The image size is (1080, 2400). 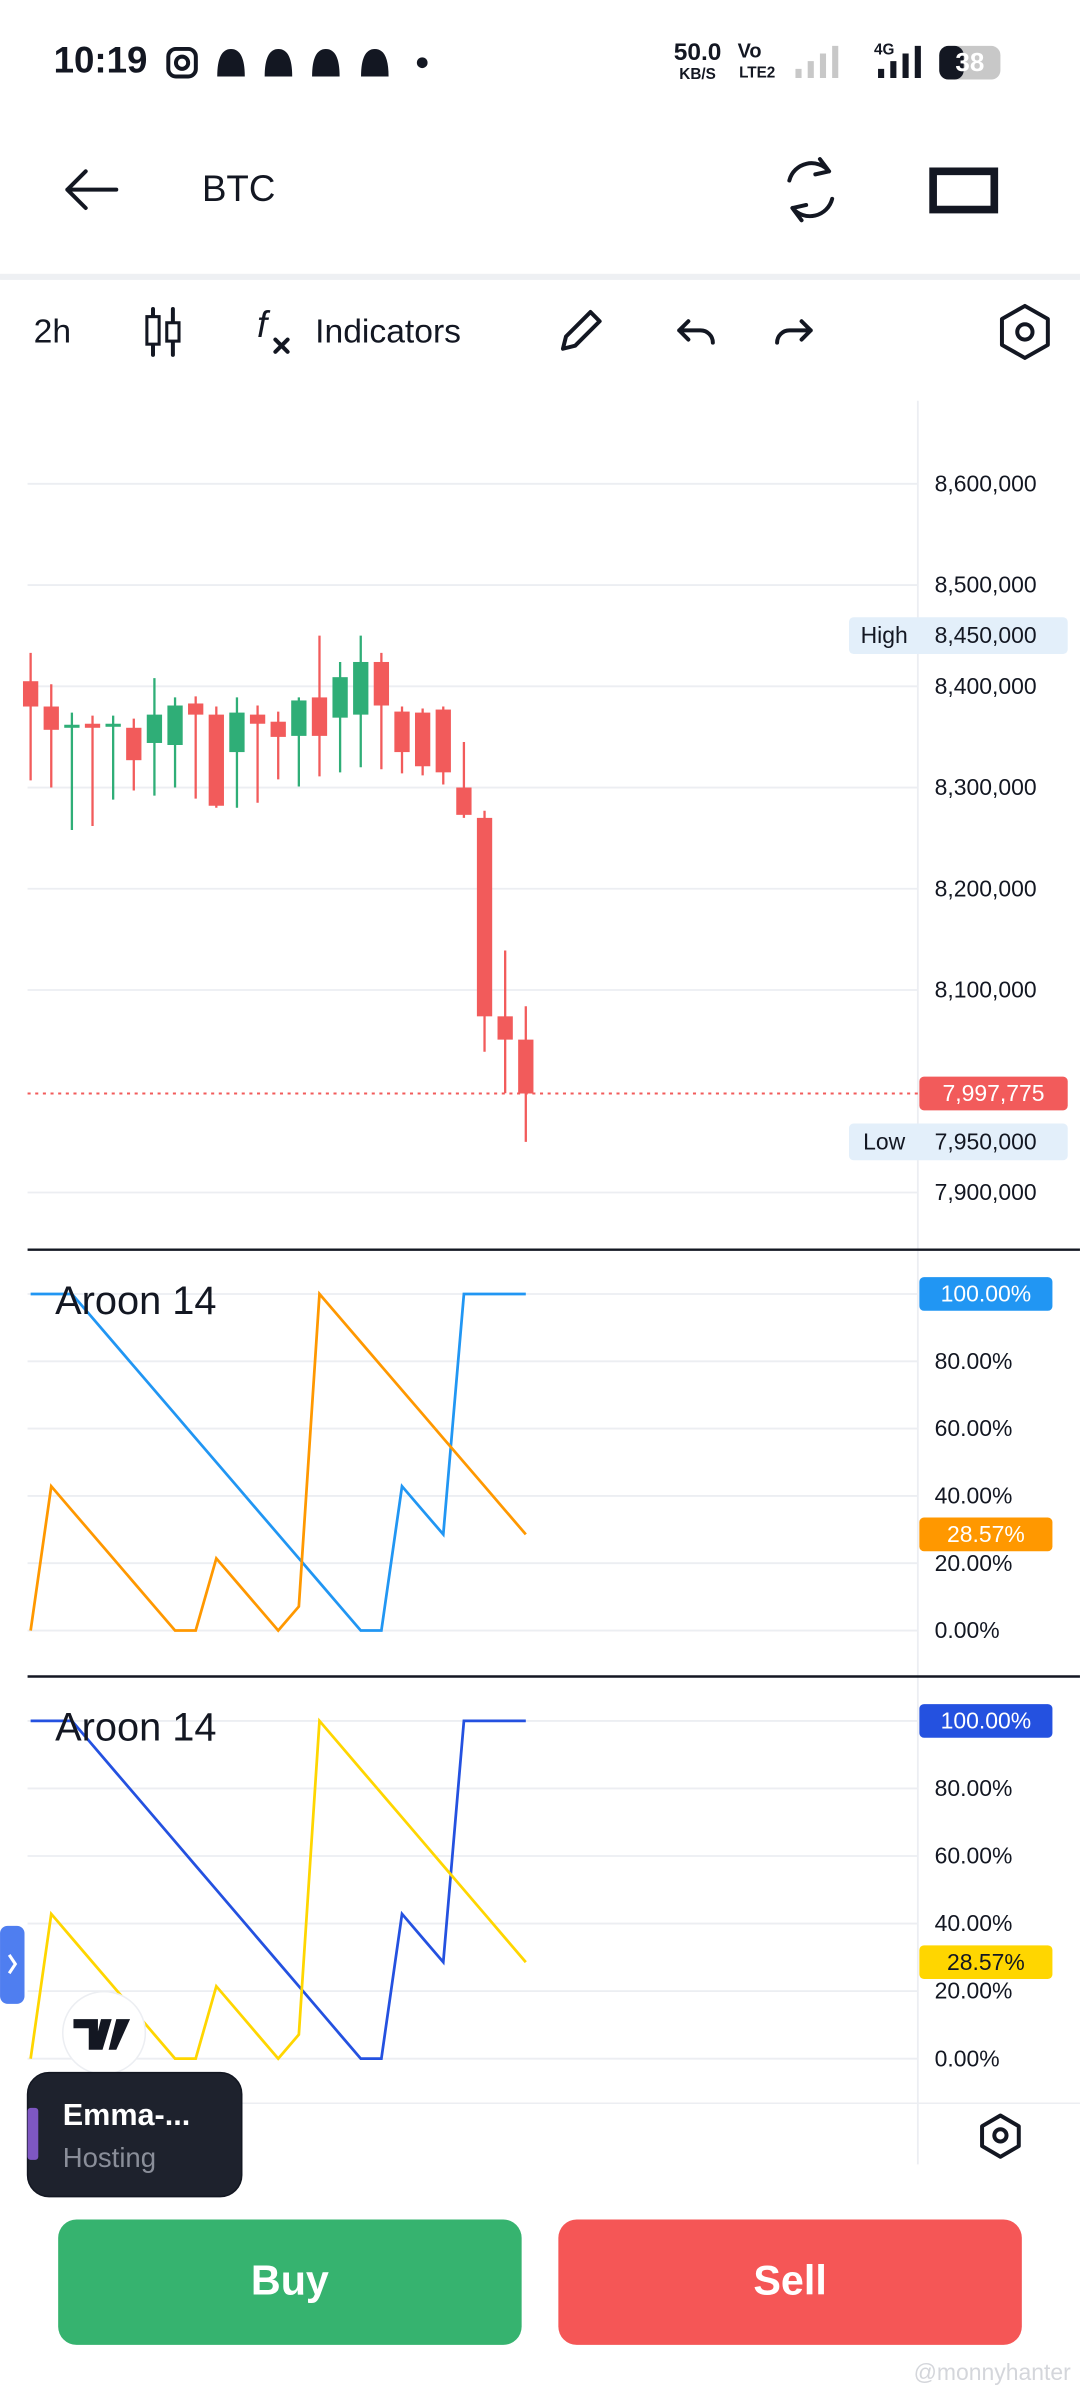 What do you see at coordinates (794, 332) in the screenshot?
I see `redo-button` at bounding box center [794, 332].